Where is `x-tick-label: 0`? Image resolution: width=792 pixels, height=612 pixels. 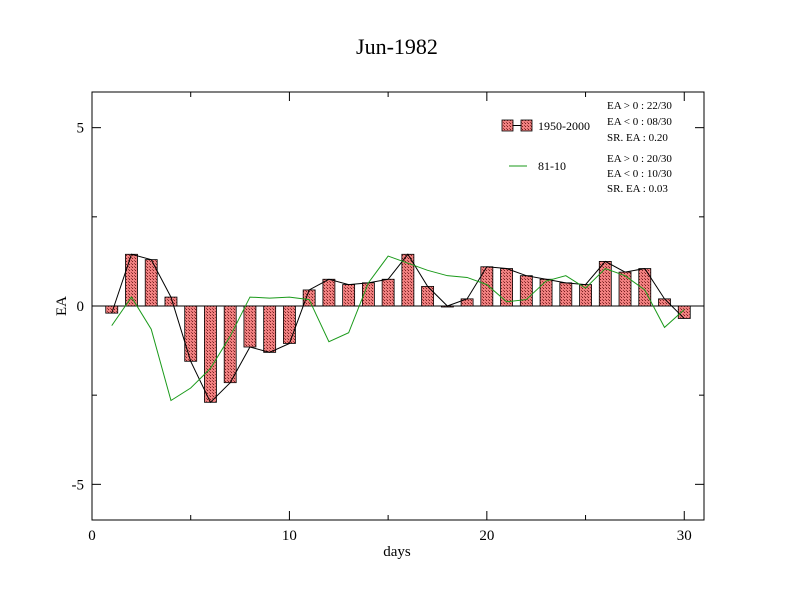
x-tick-label: 0 is located at coordinates (92, 536).